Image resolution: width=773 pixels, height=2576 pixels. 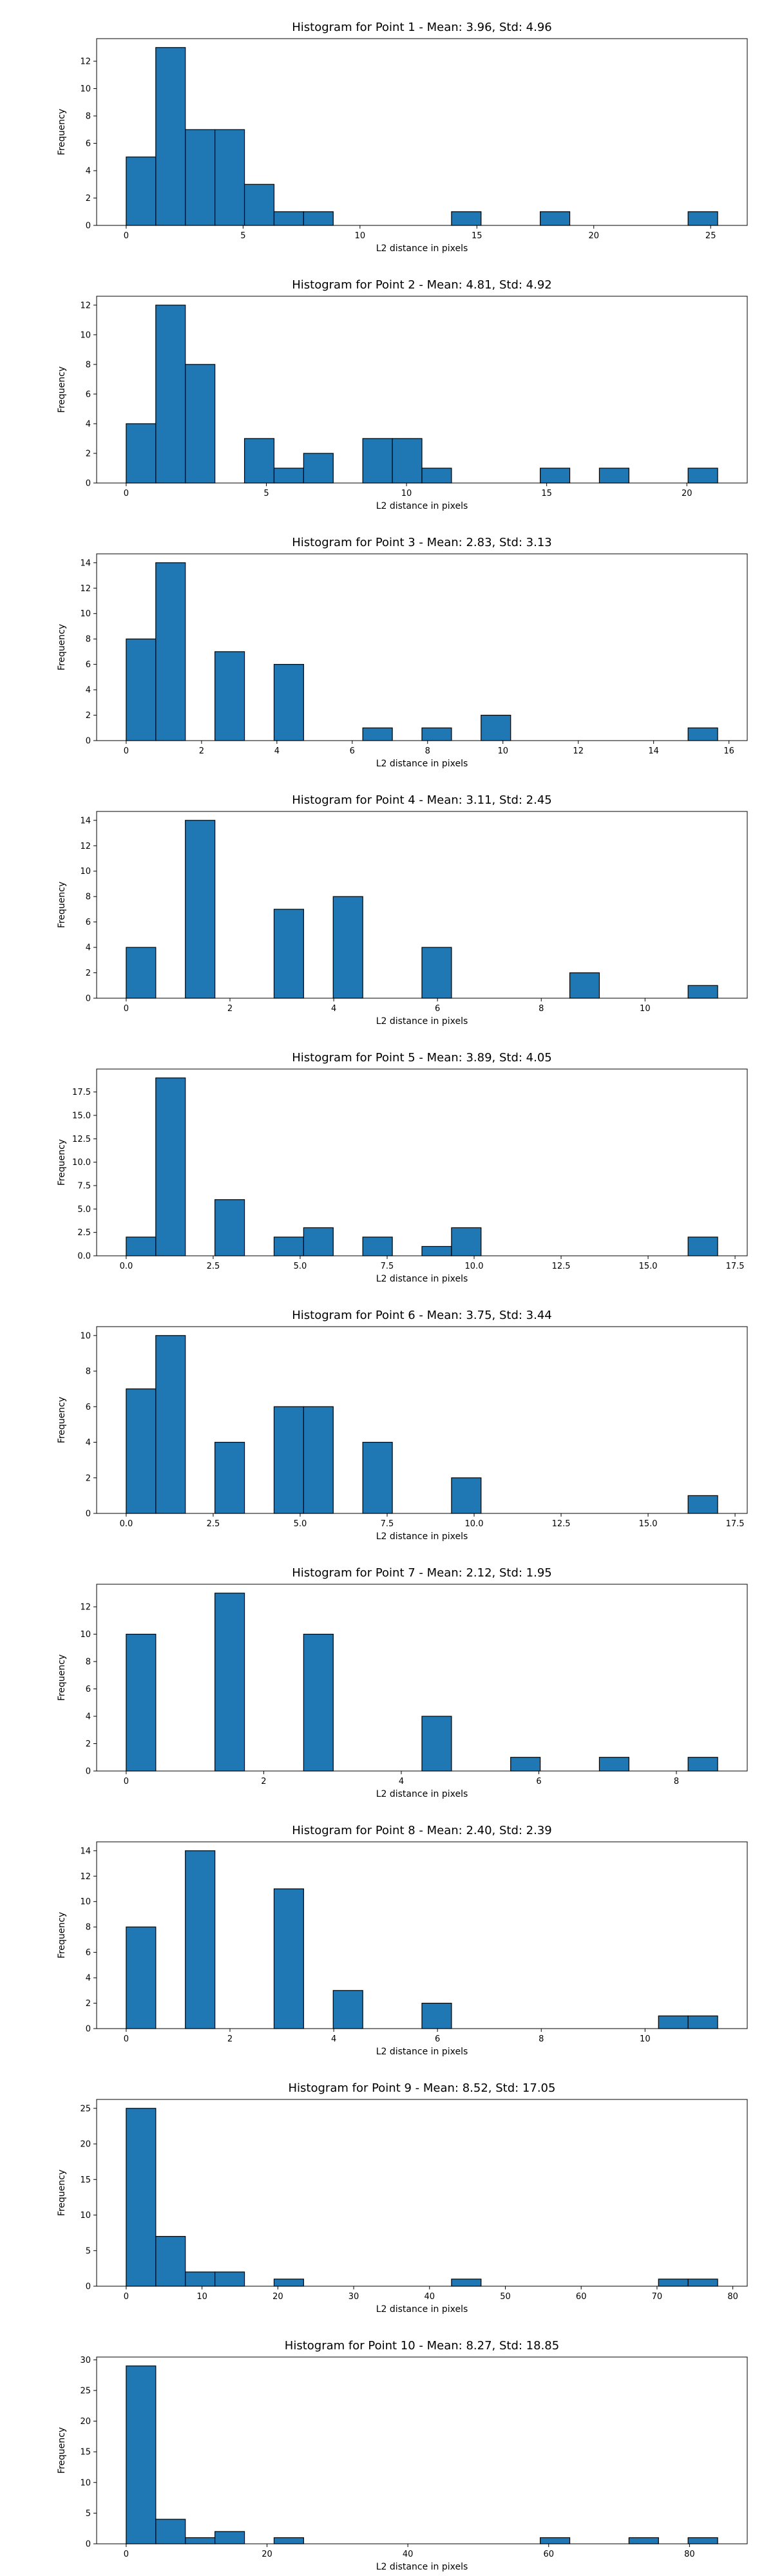 What do you see at coordinates (84, 1233) in the screenshot?
I see `y-tick-label: 2.5` at bounding box center [84, 1233].